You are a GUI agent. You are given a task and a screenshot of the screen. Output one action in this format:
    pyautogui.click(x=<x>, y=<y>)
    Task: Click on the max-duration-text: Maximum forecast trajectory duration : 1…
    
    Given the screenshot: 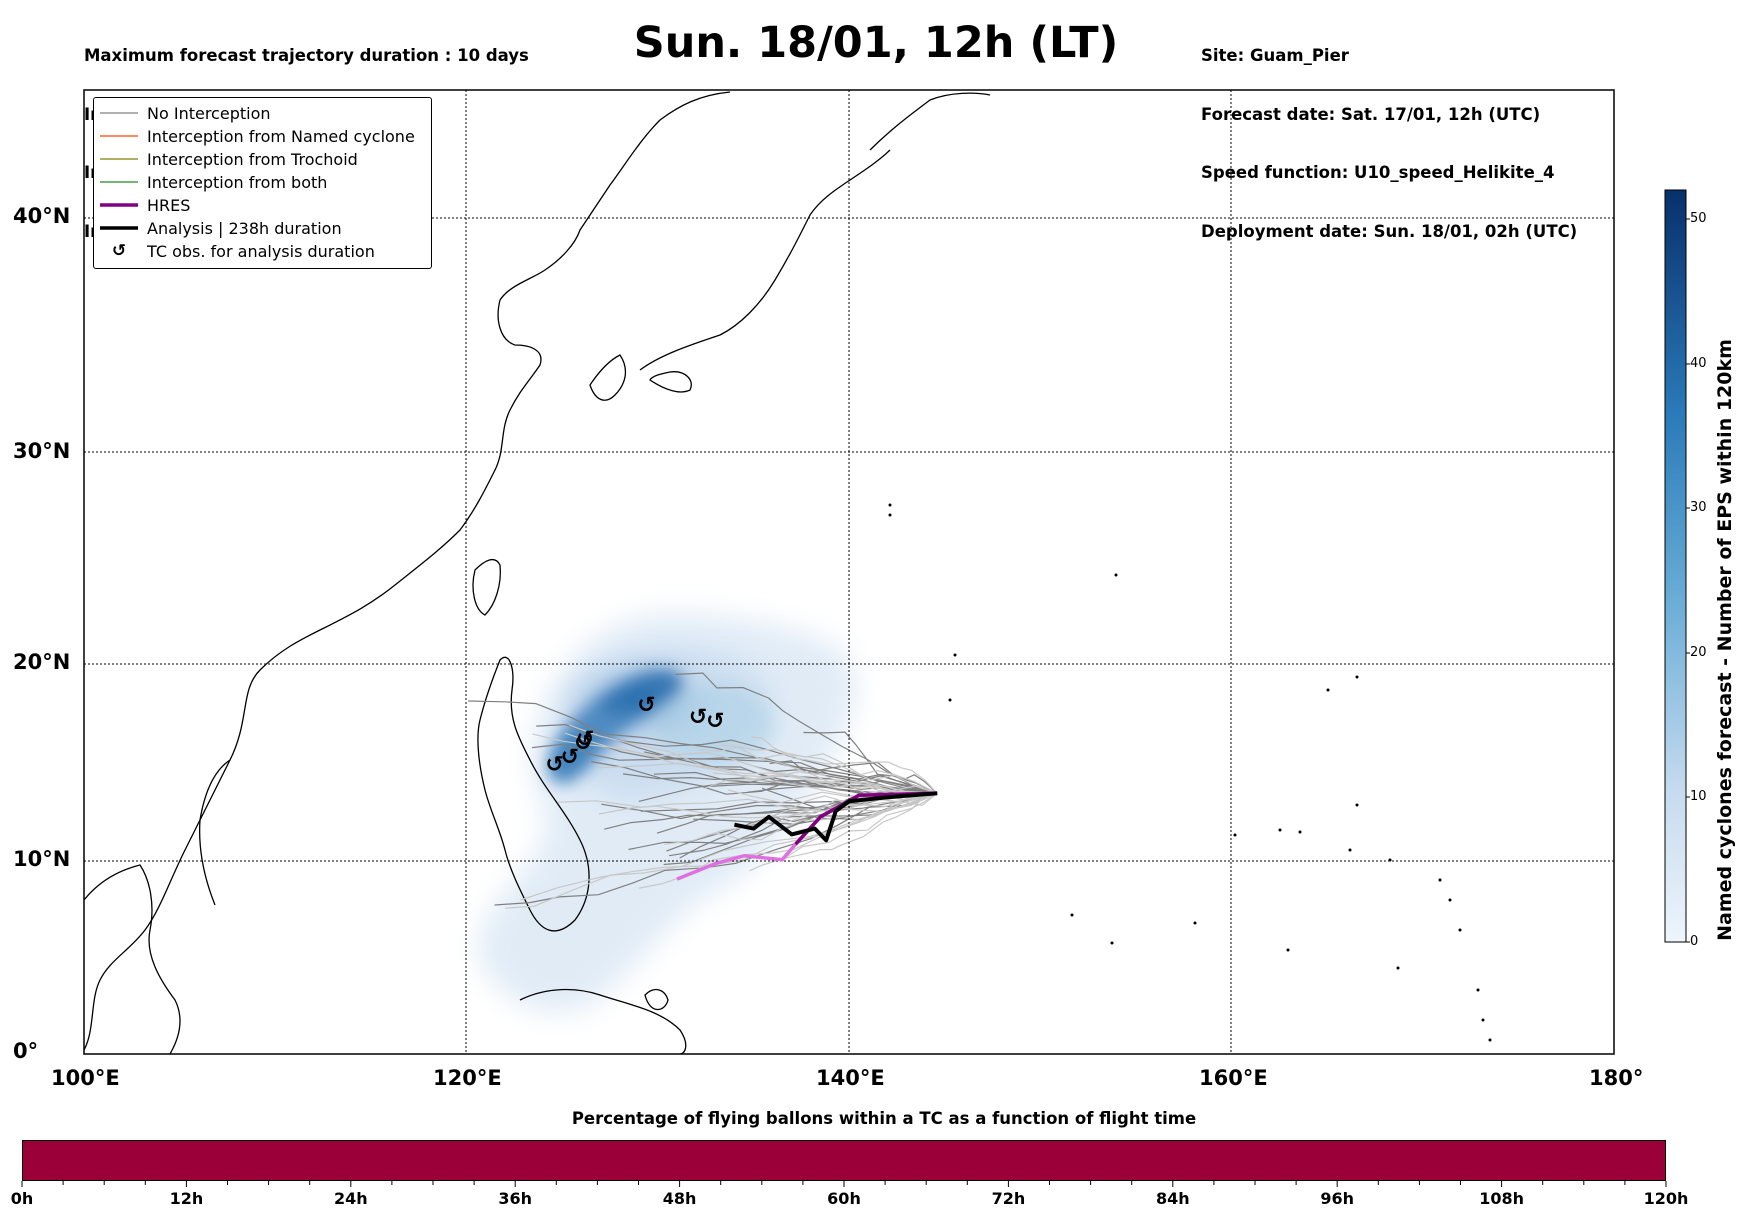 What is the action you would take?
    pyautogui.click(x=306, y=55)
    